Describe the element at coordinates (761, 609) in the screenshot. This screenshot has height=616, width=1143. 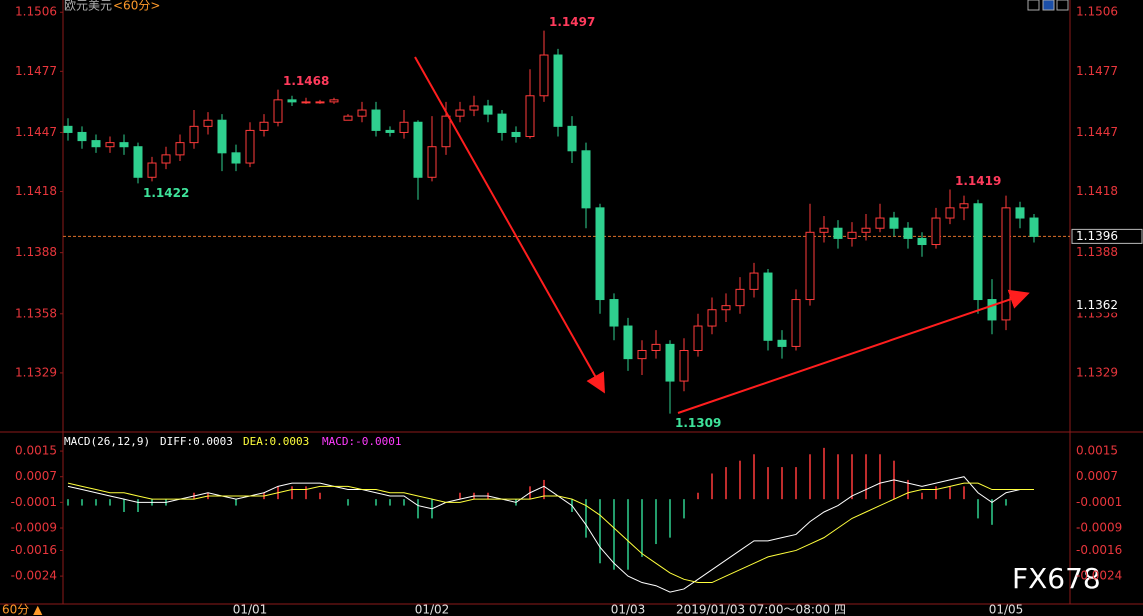
I see `footer-time: 2019/01/03 07:00～08:00 四` at that location.